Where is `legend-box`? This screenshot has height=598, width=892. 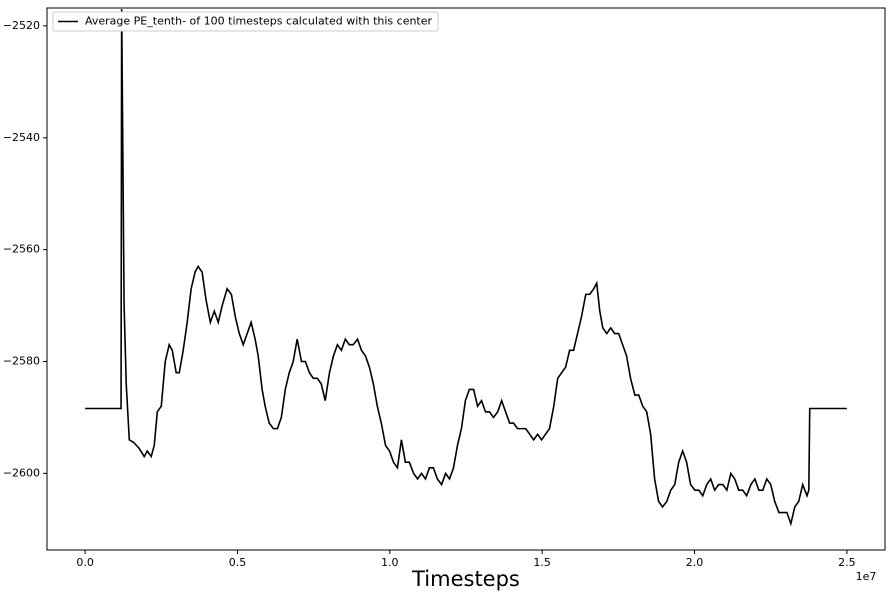
legend-box is located at coordinates (245, 21).